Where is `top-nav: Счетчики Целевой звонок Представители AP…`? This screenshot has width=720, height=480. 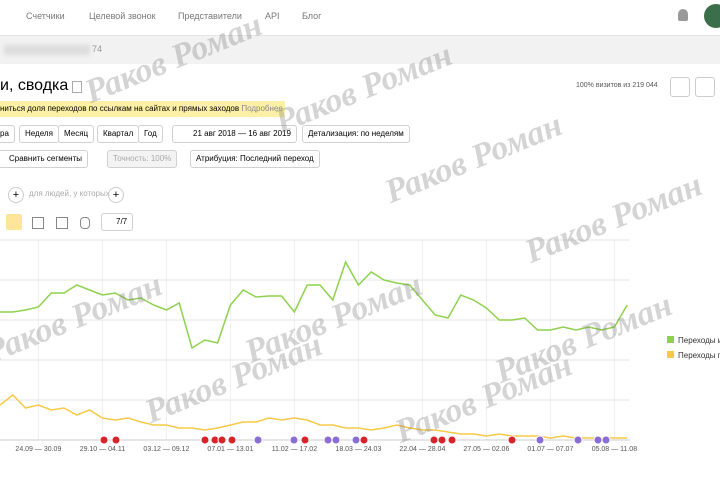
top-nav: Счетчики Целевой звонок Представители AP… is located at coordinates (360, 18).